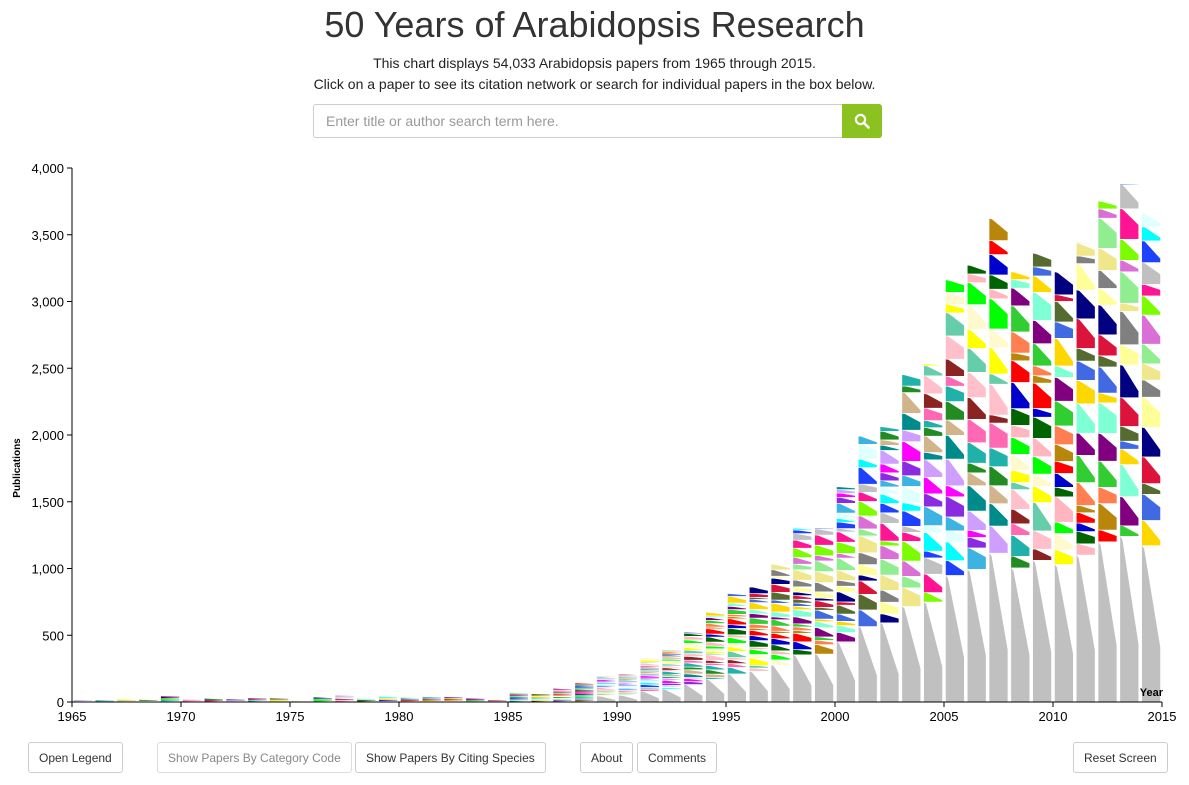 This screenshot has height=785, width=1189. I want to click on year-bar-2007, so click(998, 460).